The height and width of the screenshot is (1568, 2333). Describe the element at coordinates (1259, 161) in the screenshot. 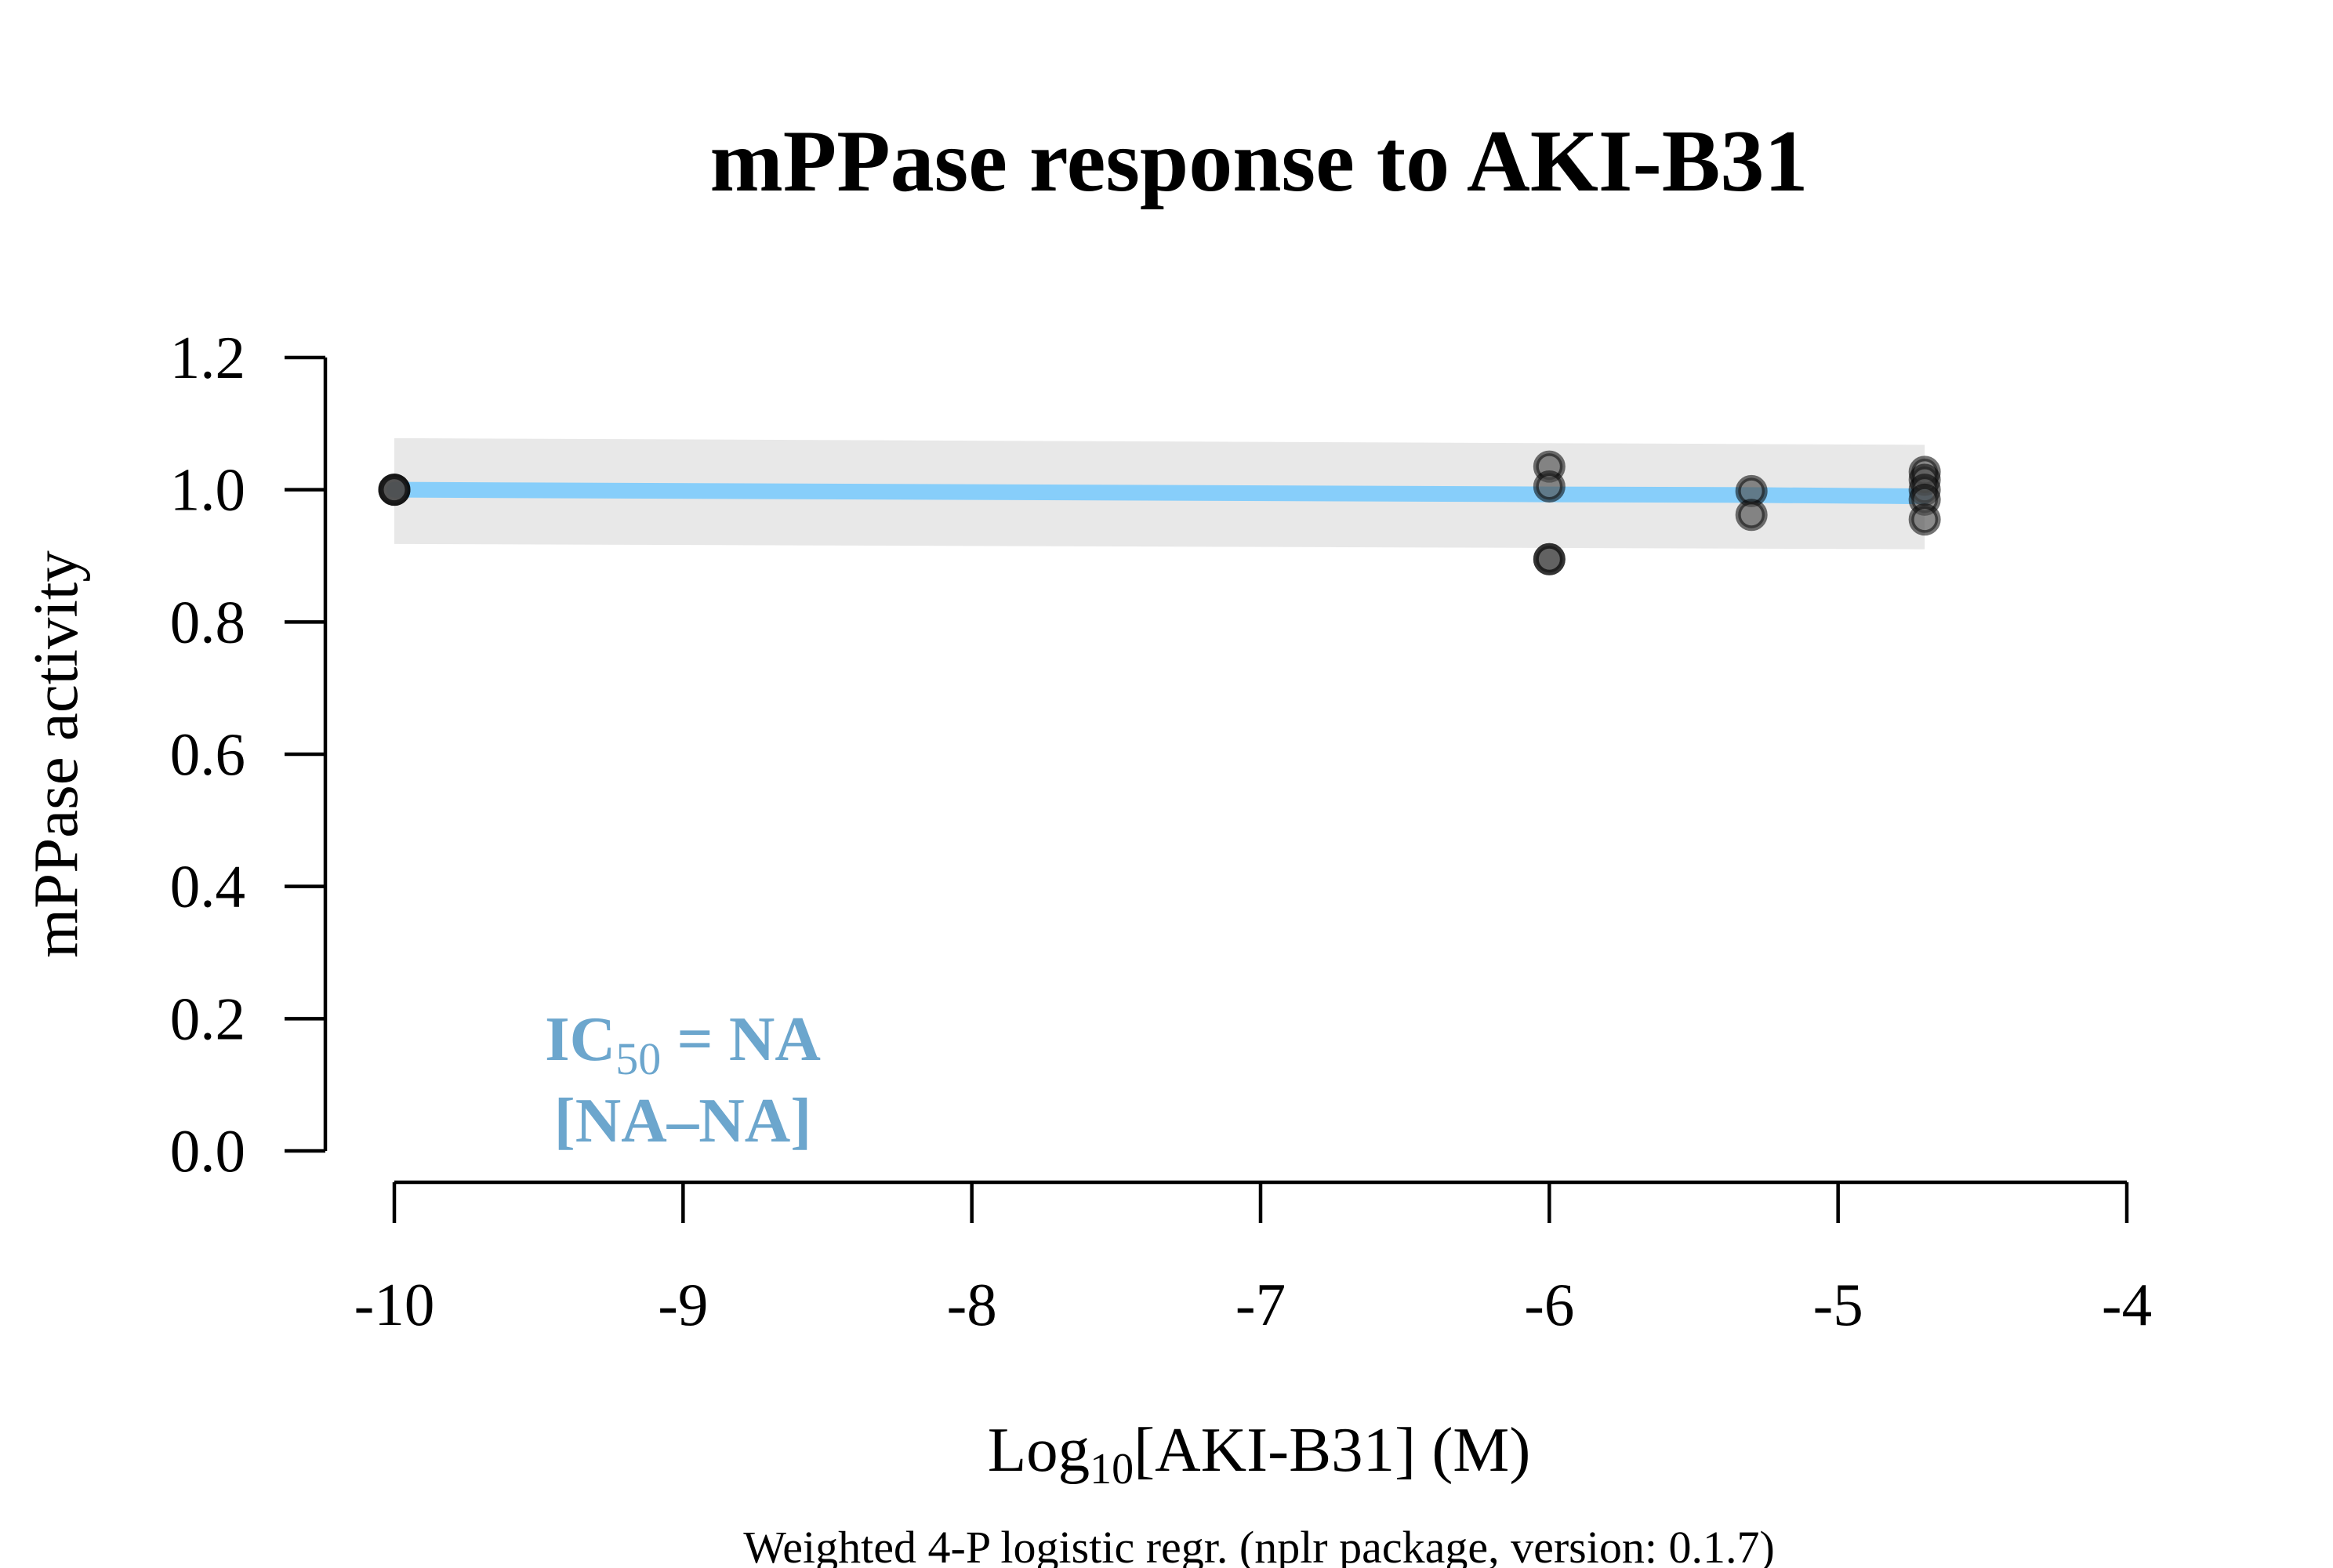

I see `chart-title: mPPase response to AKI-B31` at that location.